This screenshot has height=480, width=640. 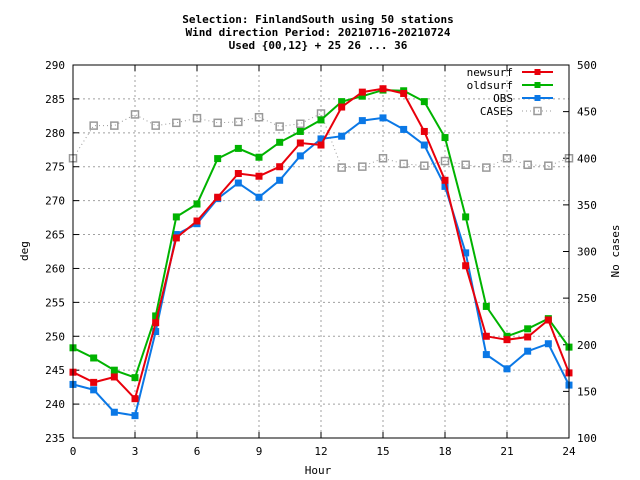 What do you see at coordinates (587, 252) in the screenshot?
I see `y2-tick-label: 300` at bounding box center [587, 252].